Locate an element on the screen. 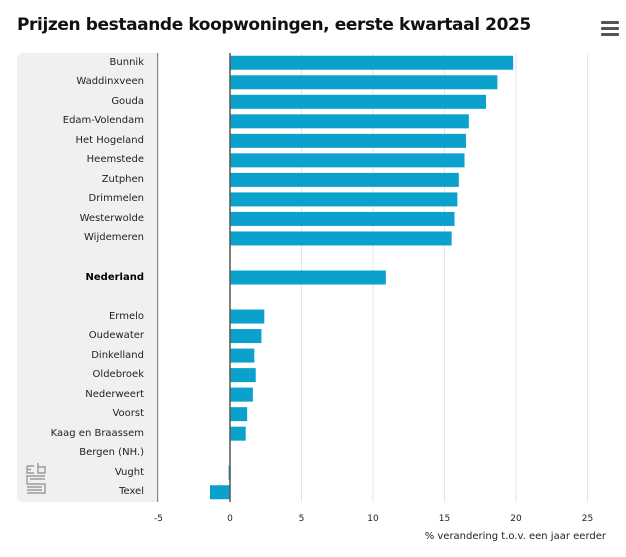 Image resolution: width=626 pixels, height=557 pixels. category-label: Vught is located at coordinates (129, 472).